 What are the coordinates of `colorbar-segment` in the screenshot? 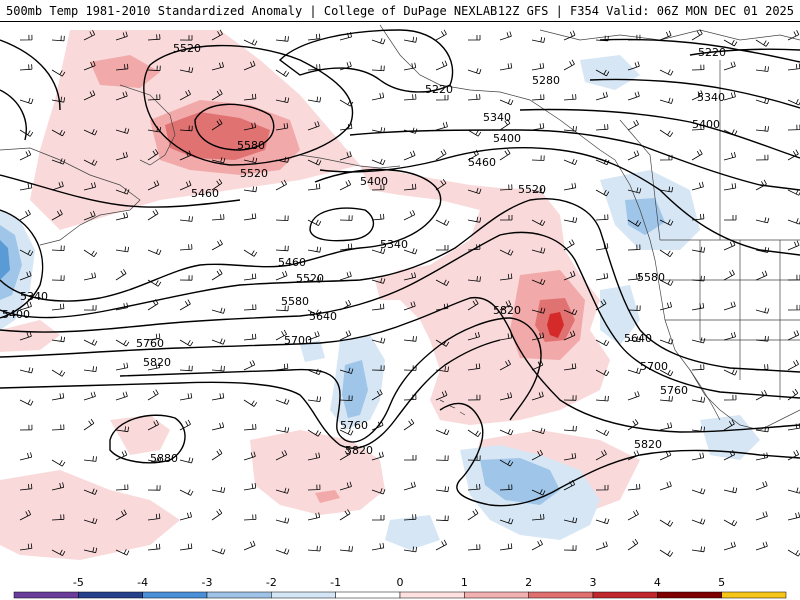 It's located at (110, 595).